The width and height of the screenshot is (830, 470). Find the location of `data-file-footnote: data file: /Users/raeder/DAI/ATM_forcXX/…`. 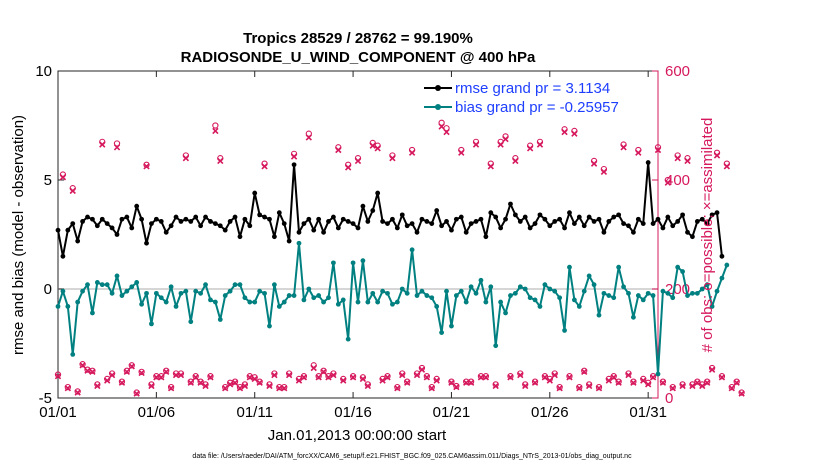

data-file-footnote: data file: /Users/raeder/DAI/ATM_forcXX/… is located at coordinates (412, 456).